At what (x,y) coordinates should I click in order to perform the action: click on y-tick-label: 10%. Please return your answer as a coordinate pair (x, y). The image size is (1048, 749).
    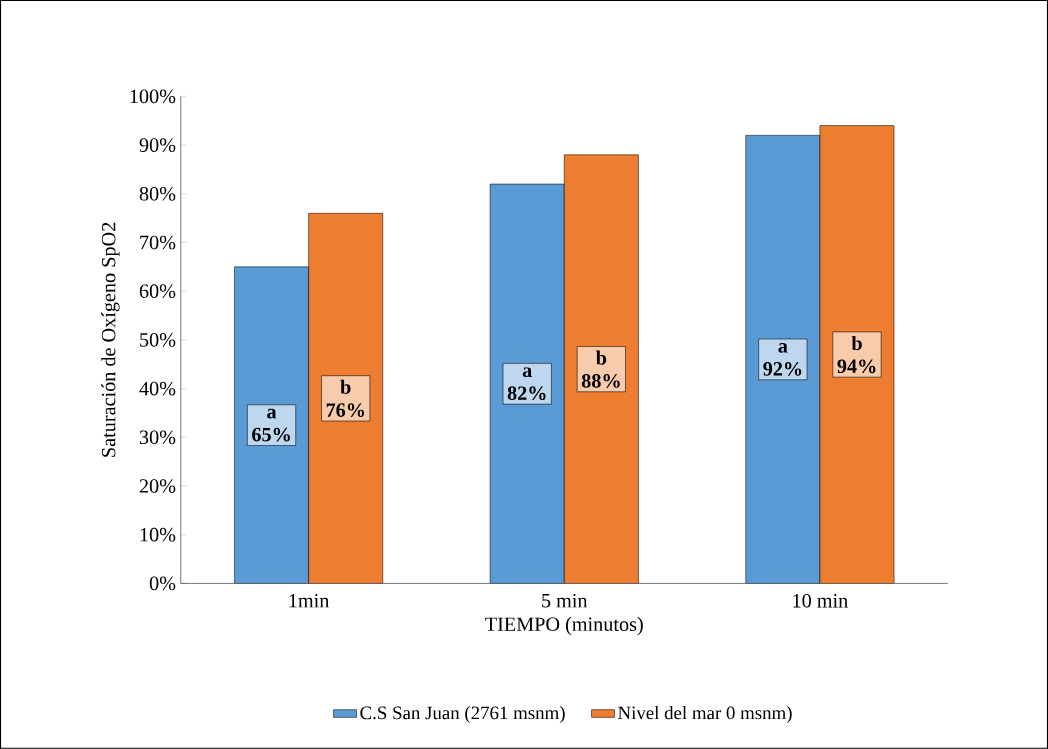
    Looking at the image, I should click on (158, 534).